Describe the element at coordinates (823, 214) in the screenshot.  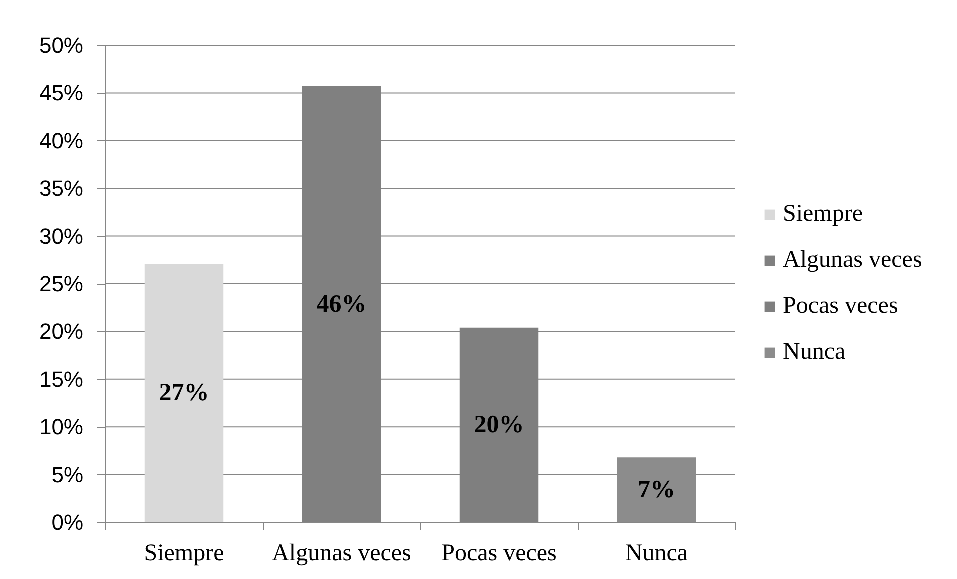
I see `legend-label: Siempre` at that location.